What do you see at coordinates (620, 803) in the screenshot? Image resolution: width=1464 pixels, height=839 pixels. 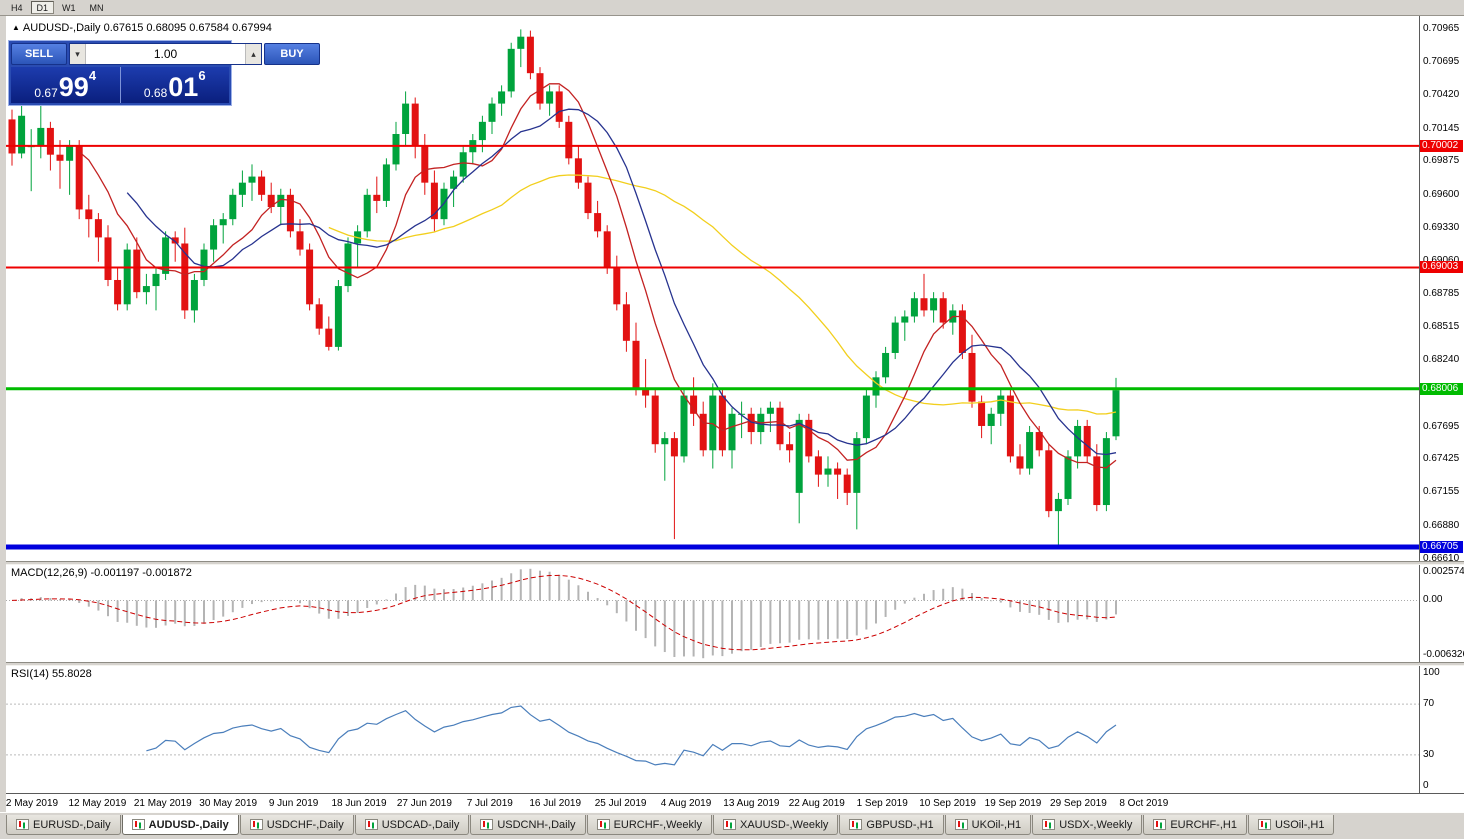 I see `date-axis-label: 25 Jul 2019` at bounding box center [620, 803].